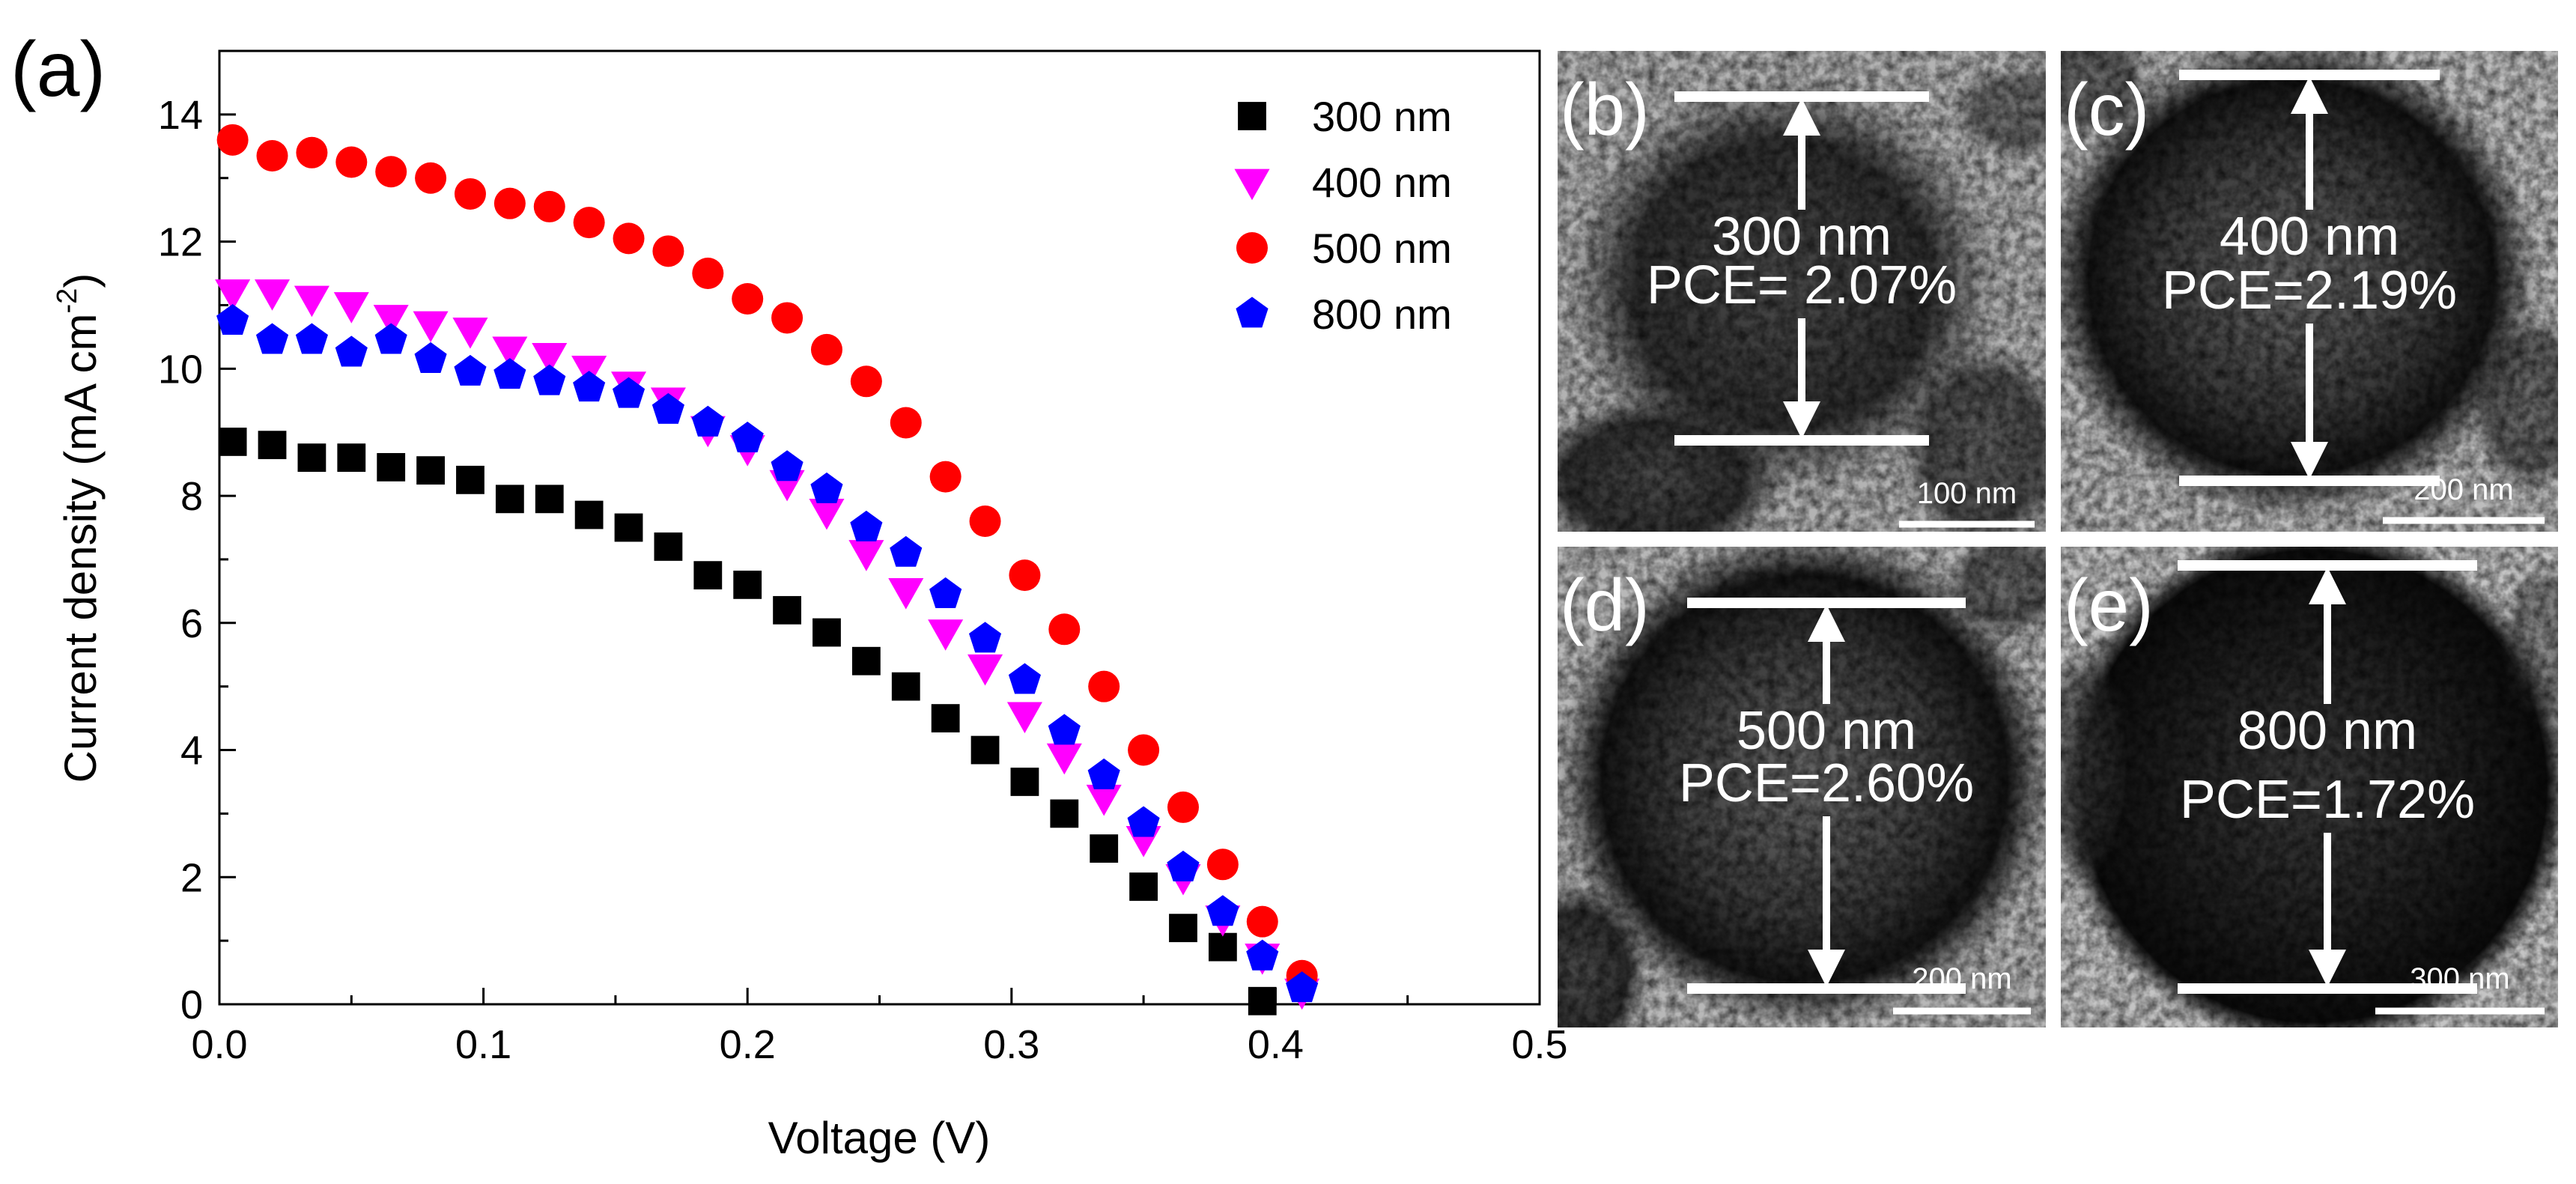  Describe the element at coordinates (191, 1005) in the screenshot. I see `y-tick-label: 0` at that location.